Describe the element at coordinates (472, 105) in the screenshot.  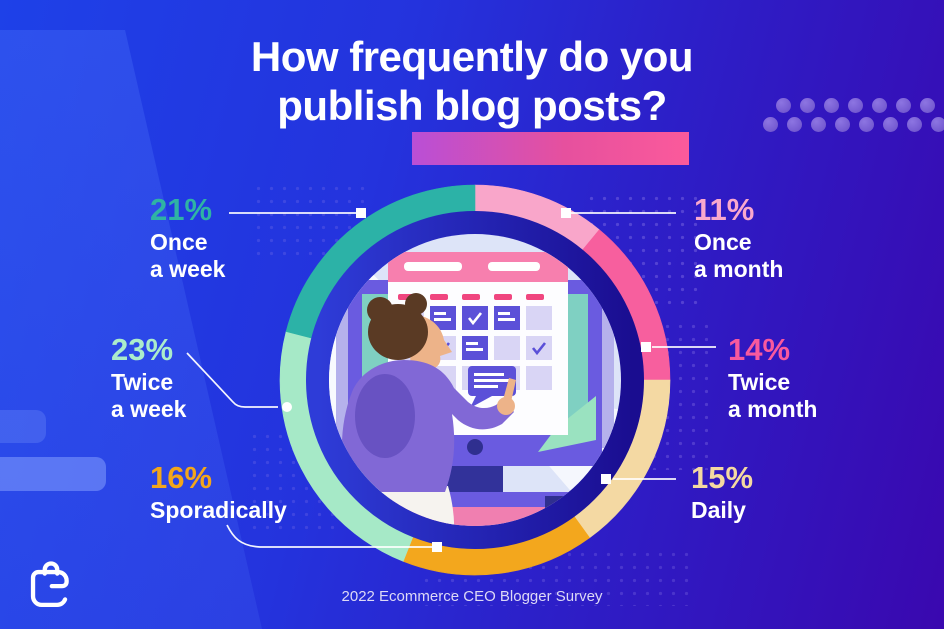
I see `title-line-2: publish blog posts?` at that location.